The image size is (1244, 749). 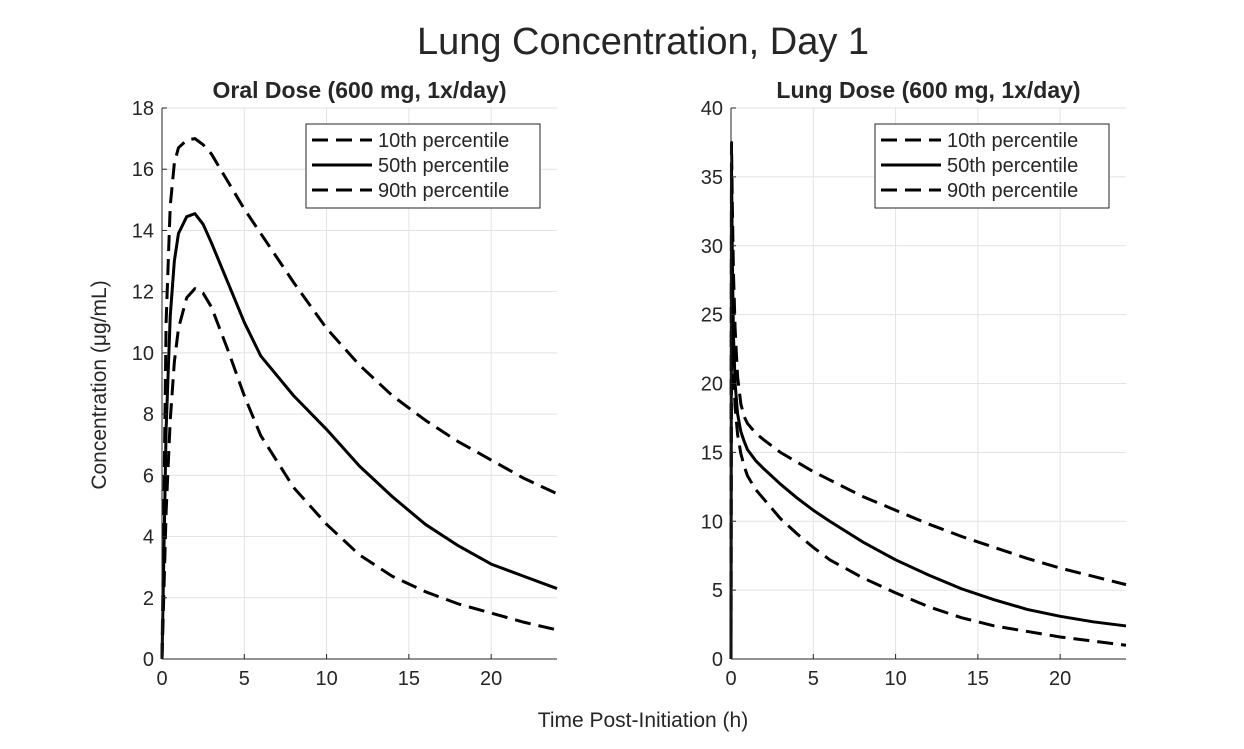 I want to click on figure-title: Lung Concentration, Day 1, so click(x=643, y=42).